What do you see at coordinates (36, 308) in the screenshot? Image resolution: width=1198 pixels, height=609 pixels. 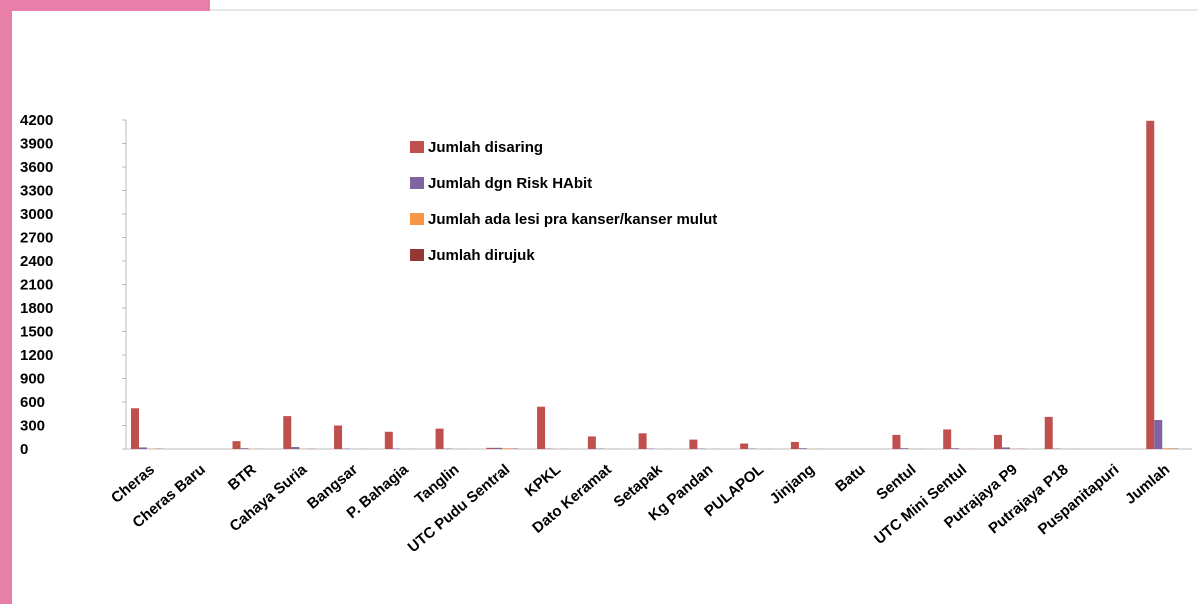 I see `y-tick-label: 1800` at bounding box center [36, 308].